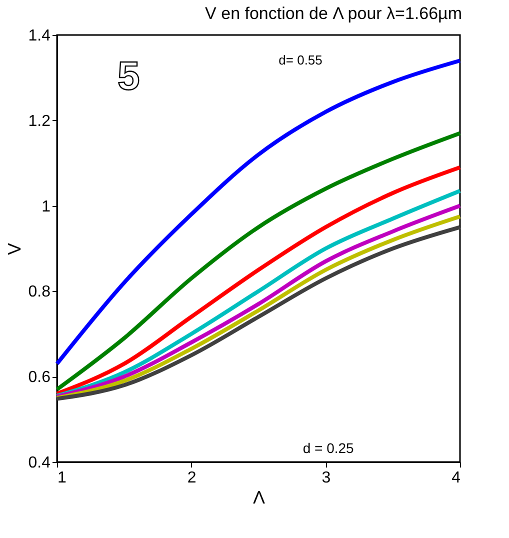 Image resolution: width=509 pixels, height=538 pixels. I want to click on y-axis-title: V, so click(14, 249).